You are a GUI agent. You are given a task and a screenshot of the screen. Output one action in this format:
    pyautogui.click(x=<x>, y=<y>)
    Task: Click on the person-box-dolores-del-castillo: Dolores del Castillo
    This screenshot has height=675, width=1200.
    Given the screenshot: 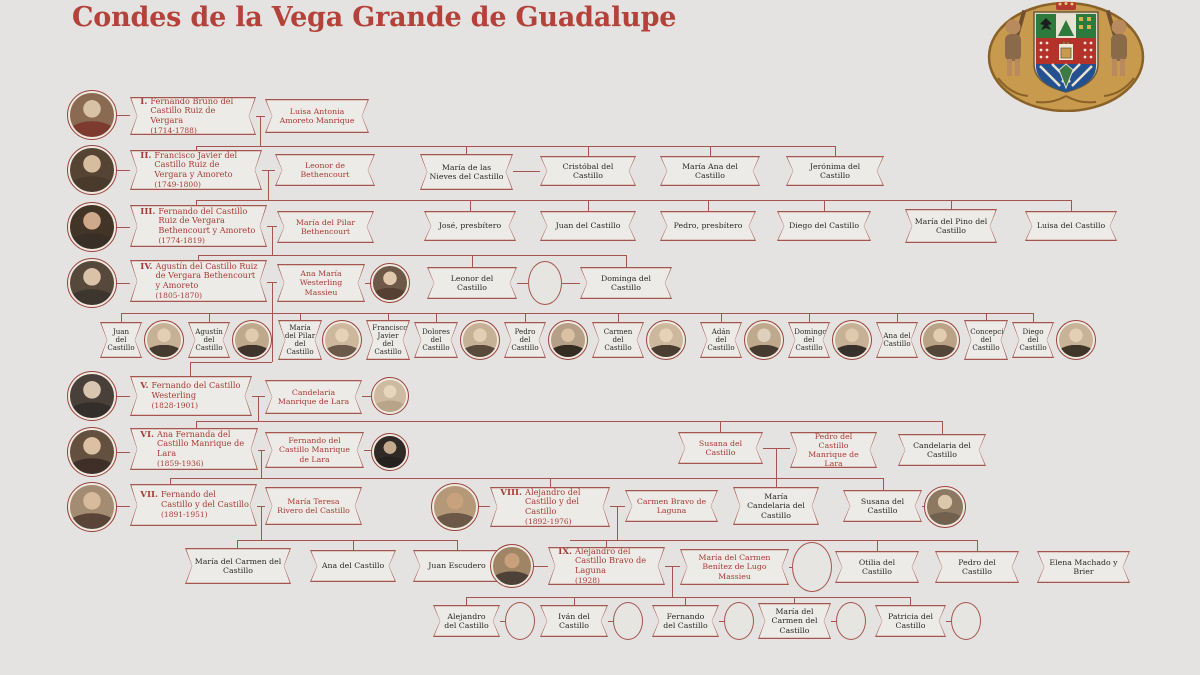 What is the action you would take?
    pyautogui.click(x=436, y=340)
    